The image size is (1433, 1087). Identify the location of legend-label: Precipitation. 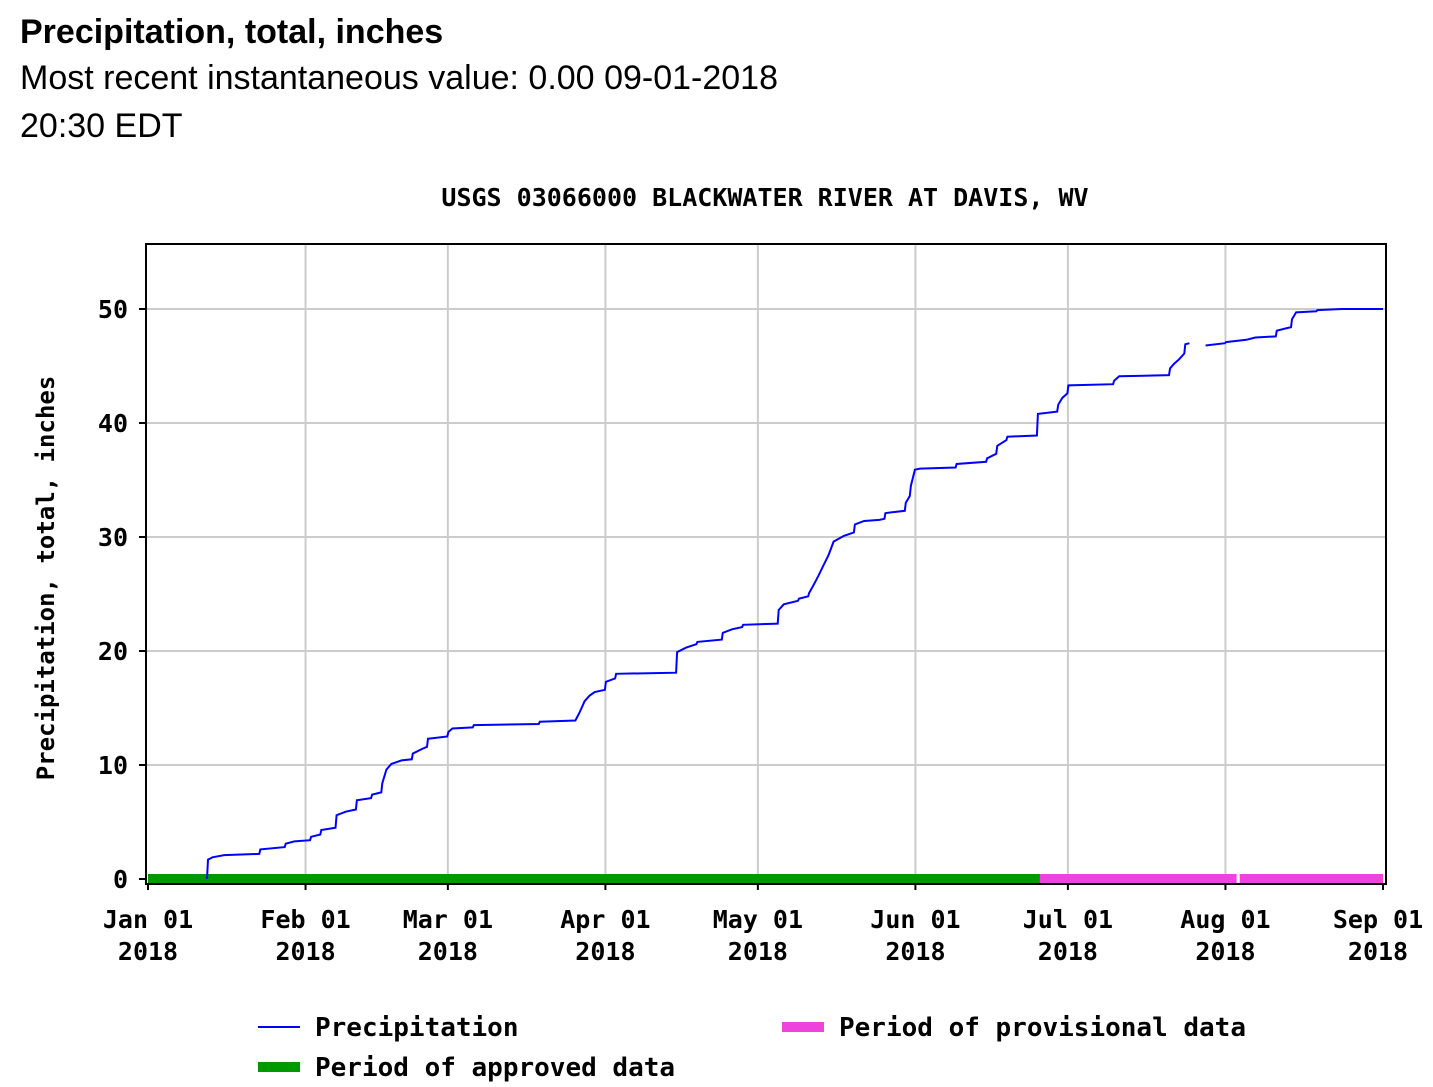
(417, 1028).